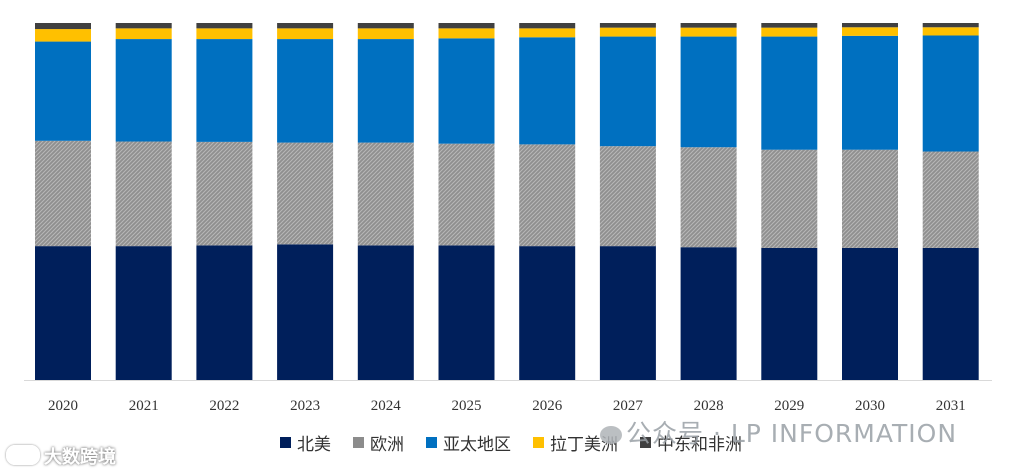  I want to click on legend-item: 亚太地区, so click(468, 442).